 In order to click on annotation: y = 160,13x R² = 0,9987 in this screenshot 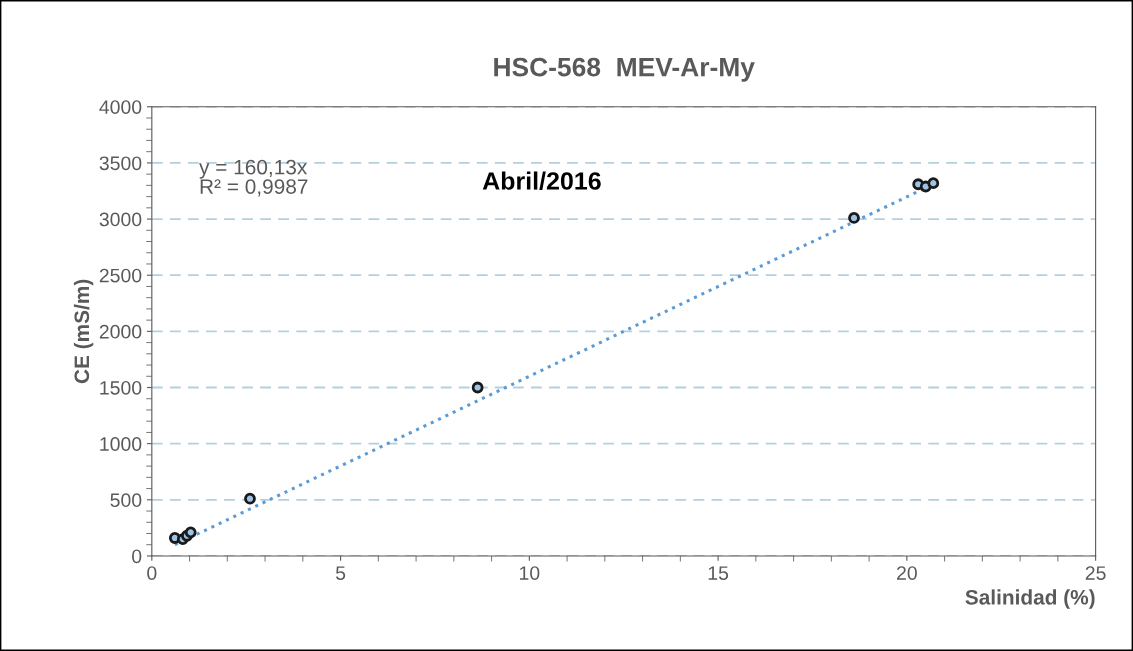, I will do `click(253, 178)`.